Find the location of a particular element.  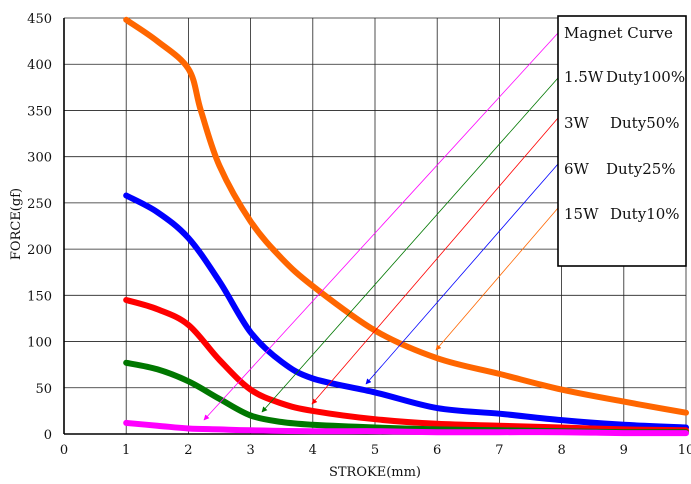

x-tick-label: 7 is located at coordinates (499, 450).